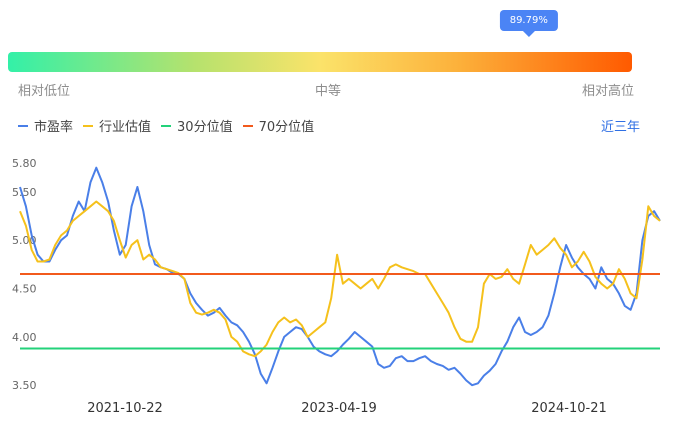 This screenshot has width=686, height=442. I want to click on legend-industry: 行业估值, so click(117, 125).